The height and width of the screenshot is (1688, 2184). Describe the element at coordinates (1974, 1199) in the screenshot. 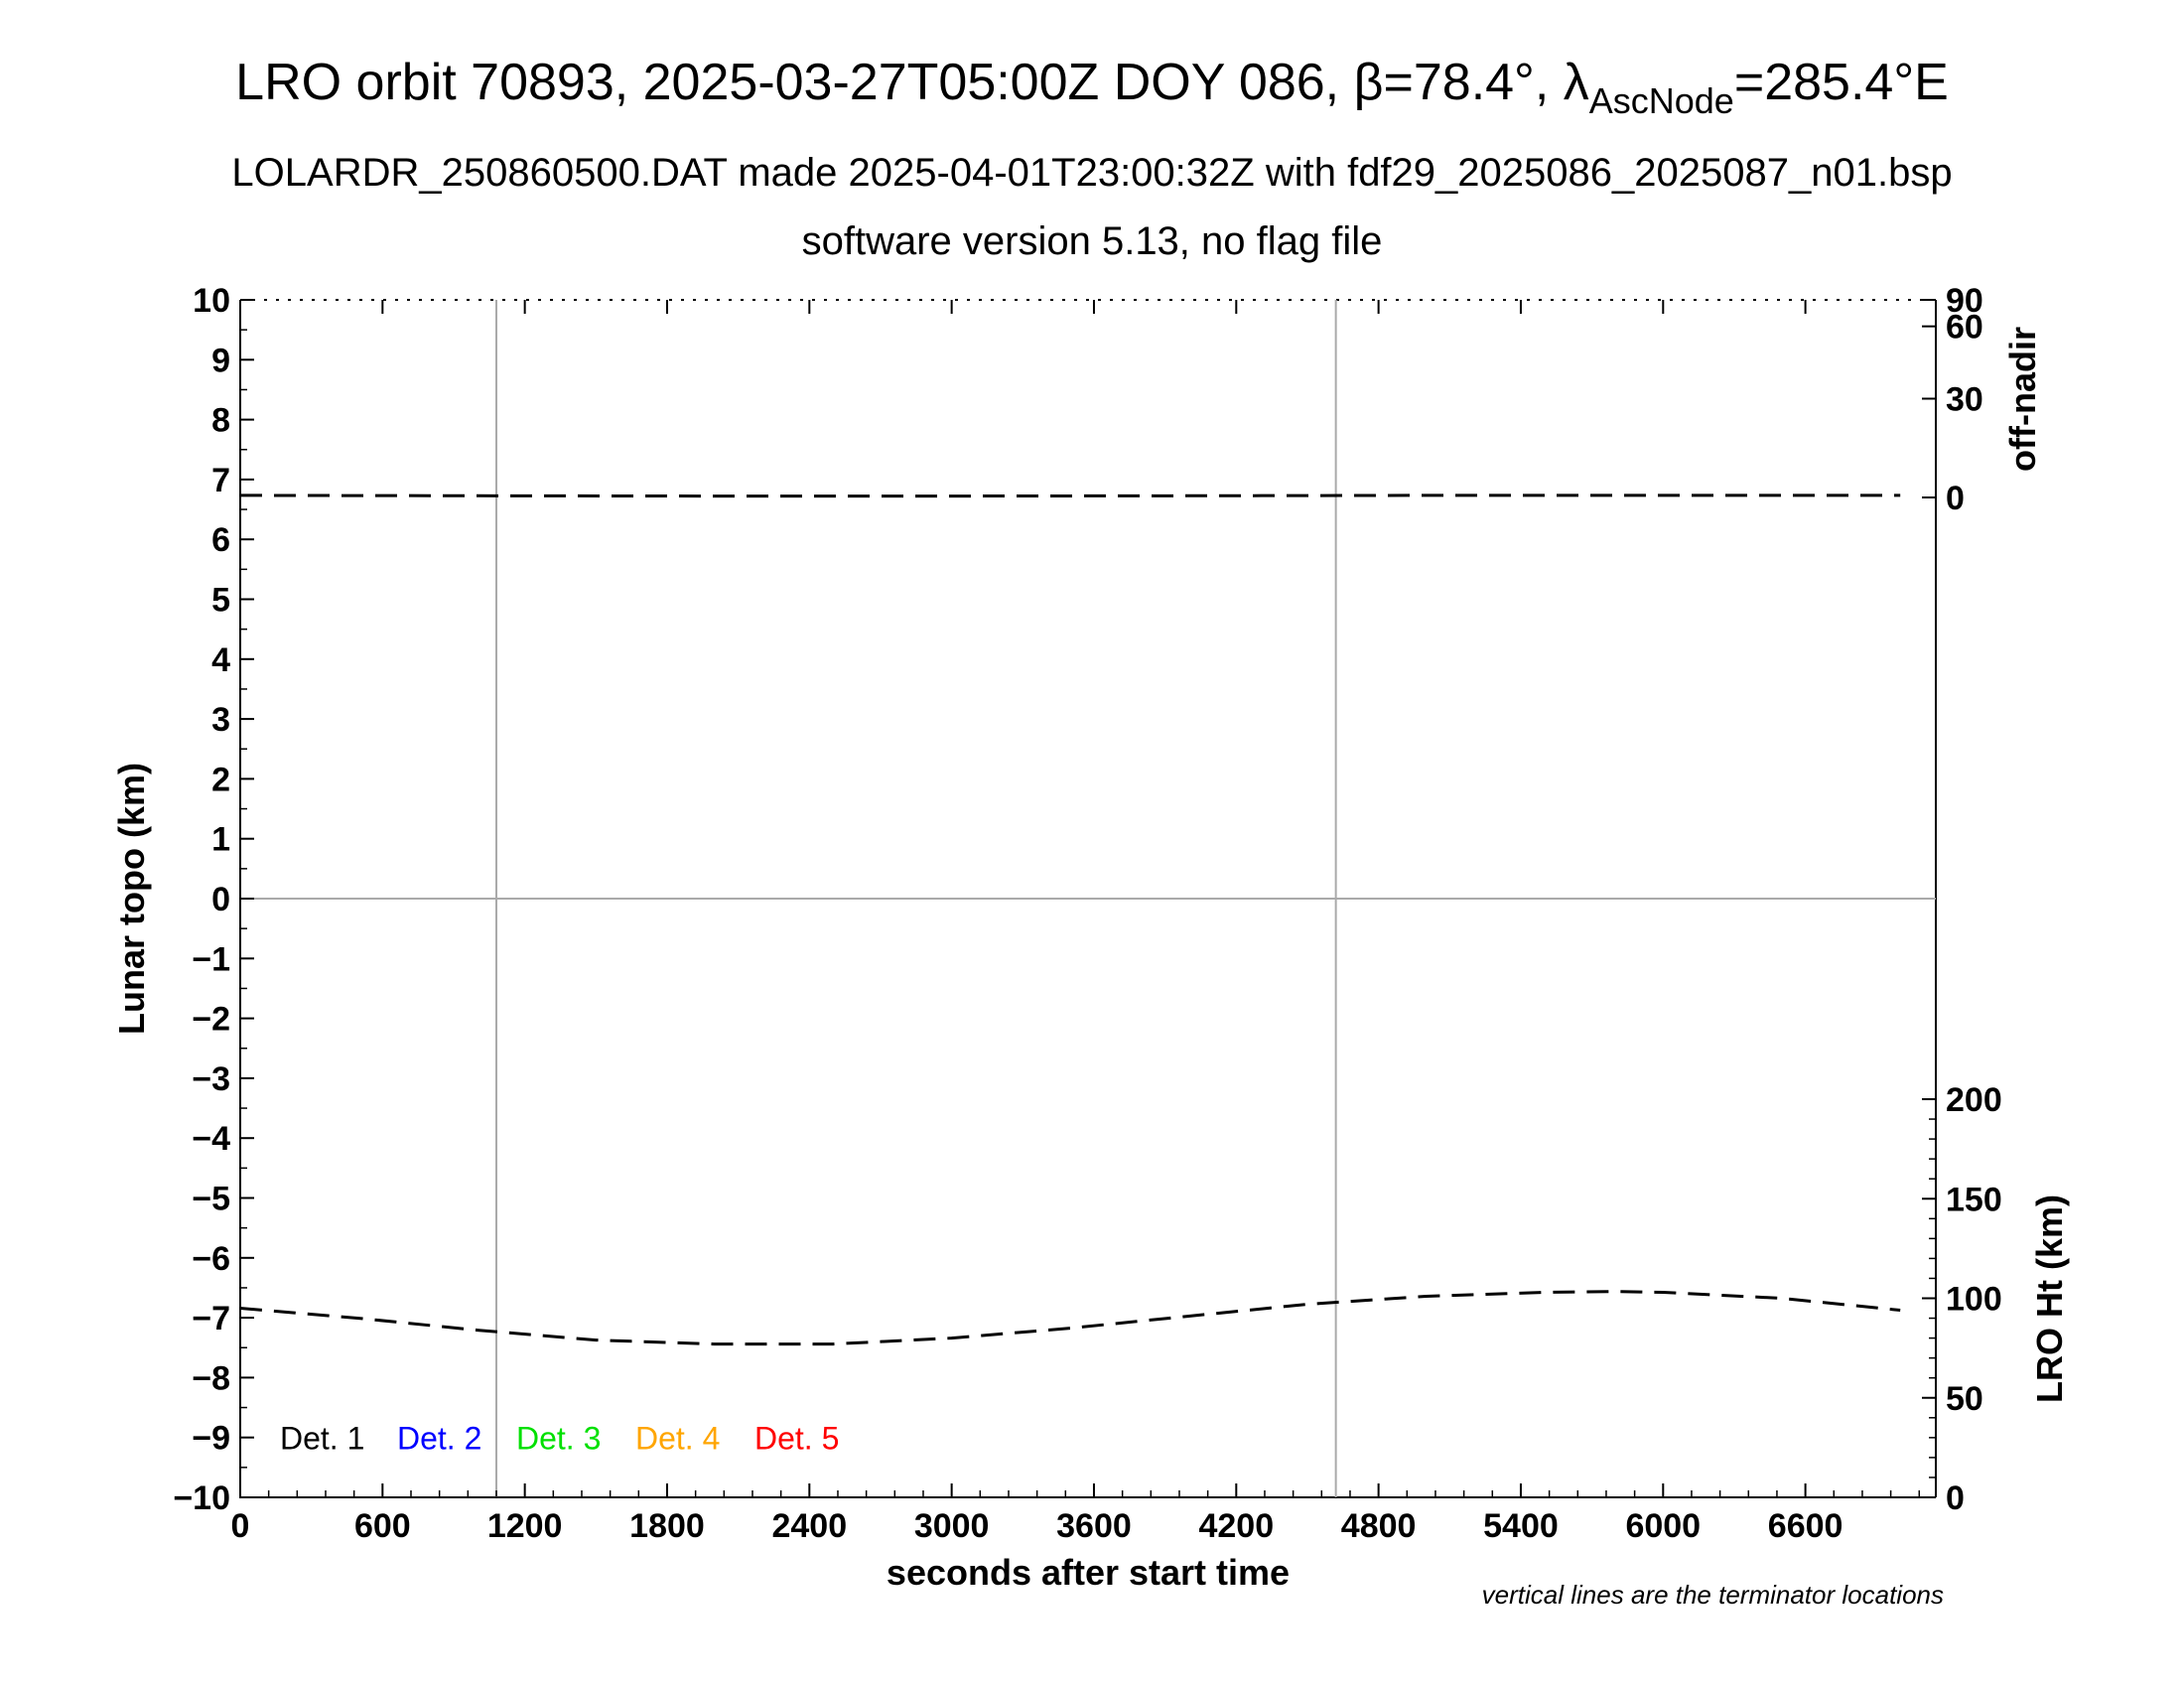

I see `lro-height-tick-label: 150` at that location.